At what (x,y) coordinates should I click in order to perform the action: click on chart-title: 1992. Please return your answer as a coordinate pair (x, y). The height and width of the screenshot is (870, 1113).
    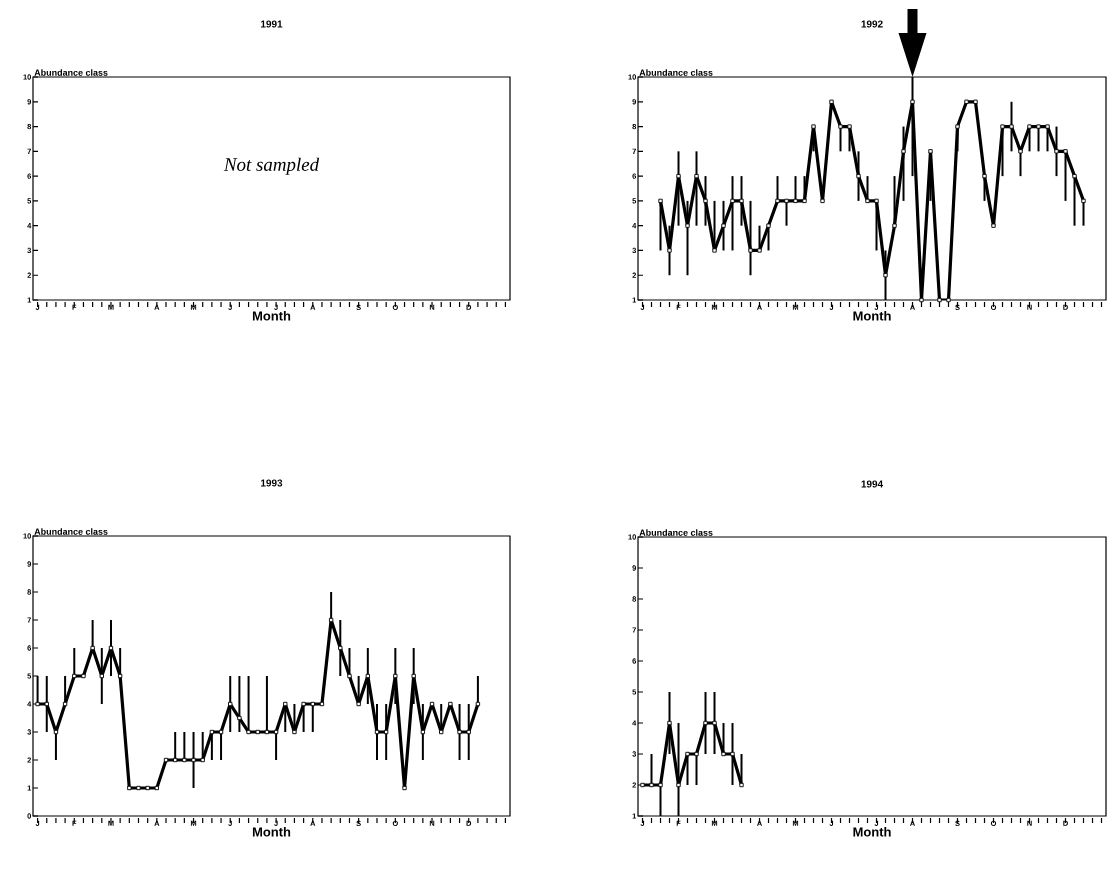
    Looking at the image, I should click on (872, 24).